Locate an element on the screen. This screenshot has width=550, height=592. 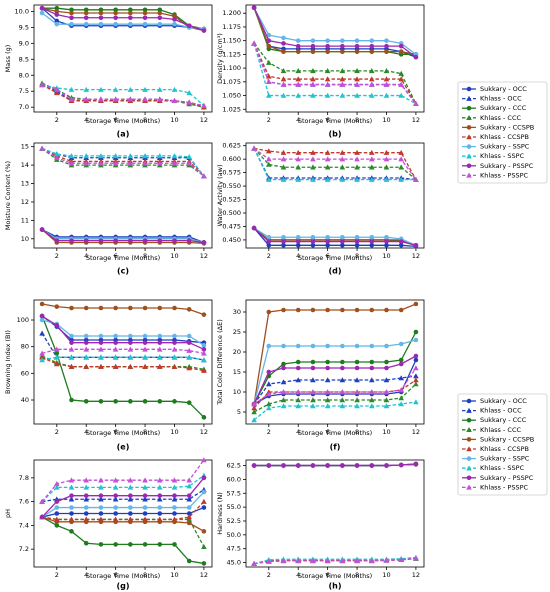
y-tick-label: 0.550 is located at coordinates (231, 186).